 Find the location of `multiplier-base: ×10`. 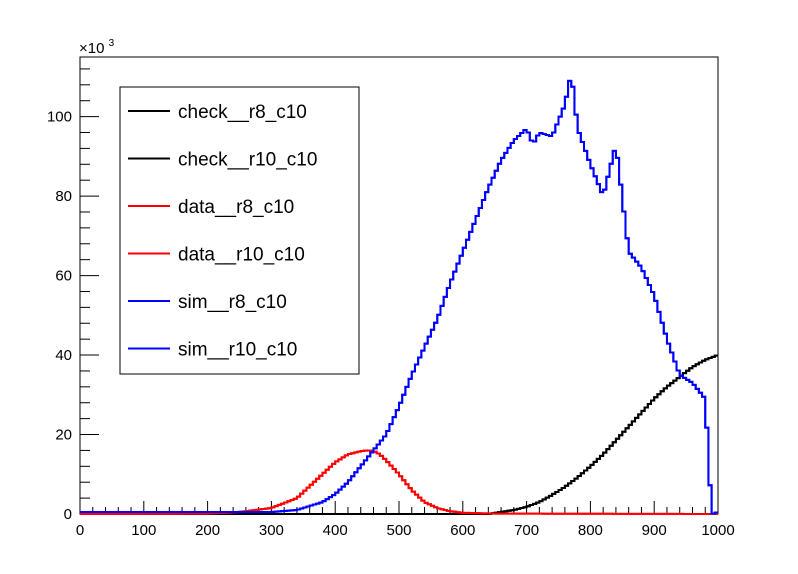

multiplier-base: ×10 is located at coordinates (91, 48).